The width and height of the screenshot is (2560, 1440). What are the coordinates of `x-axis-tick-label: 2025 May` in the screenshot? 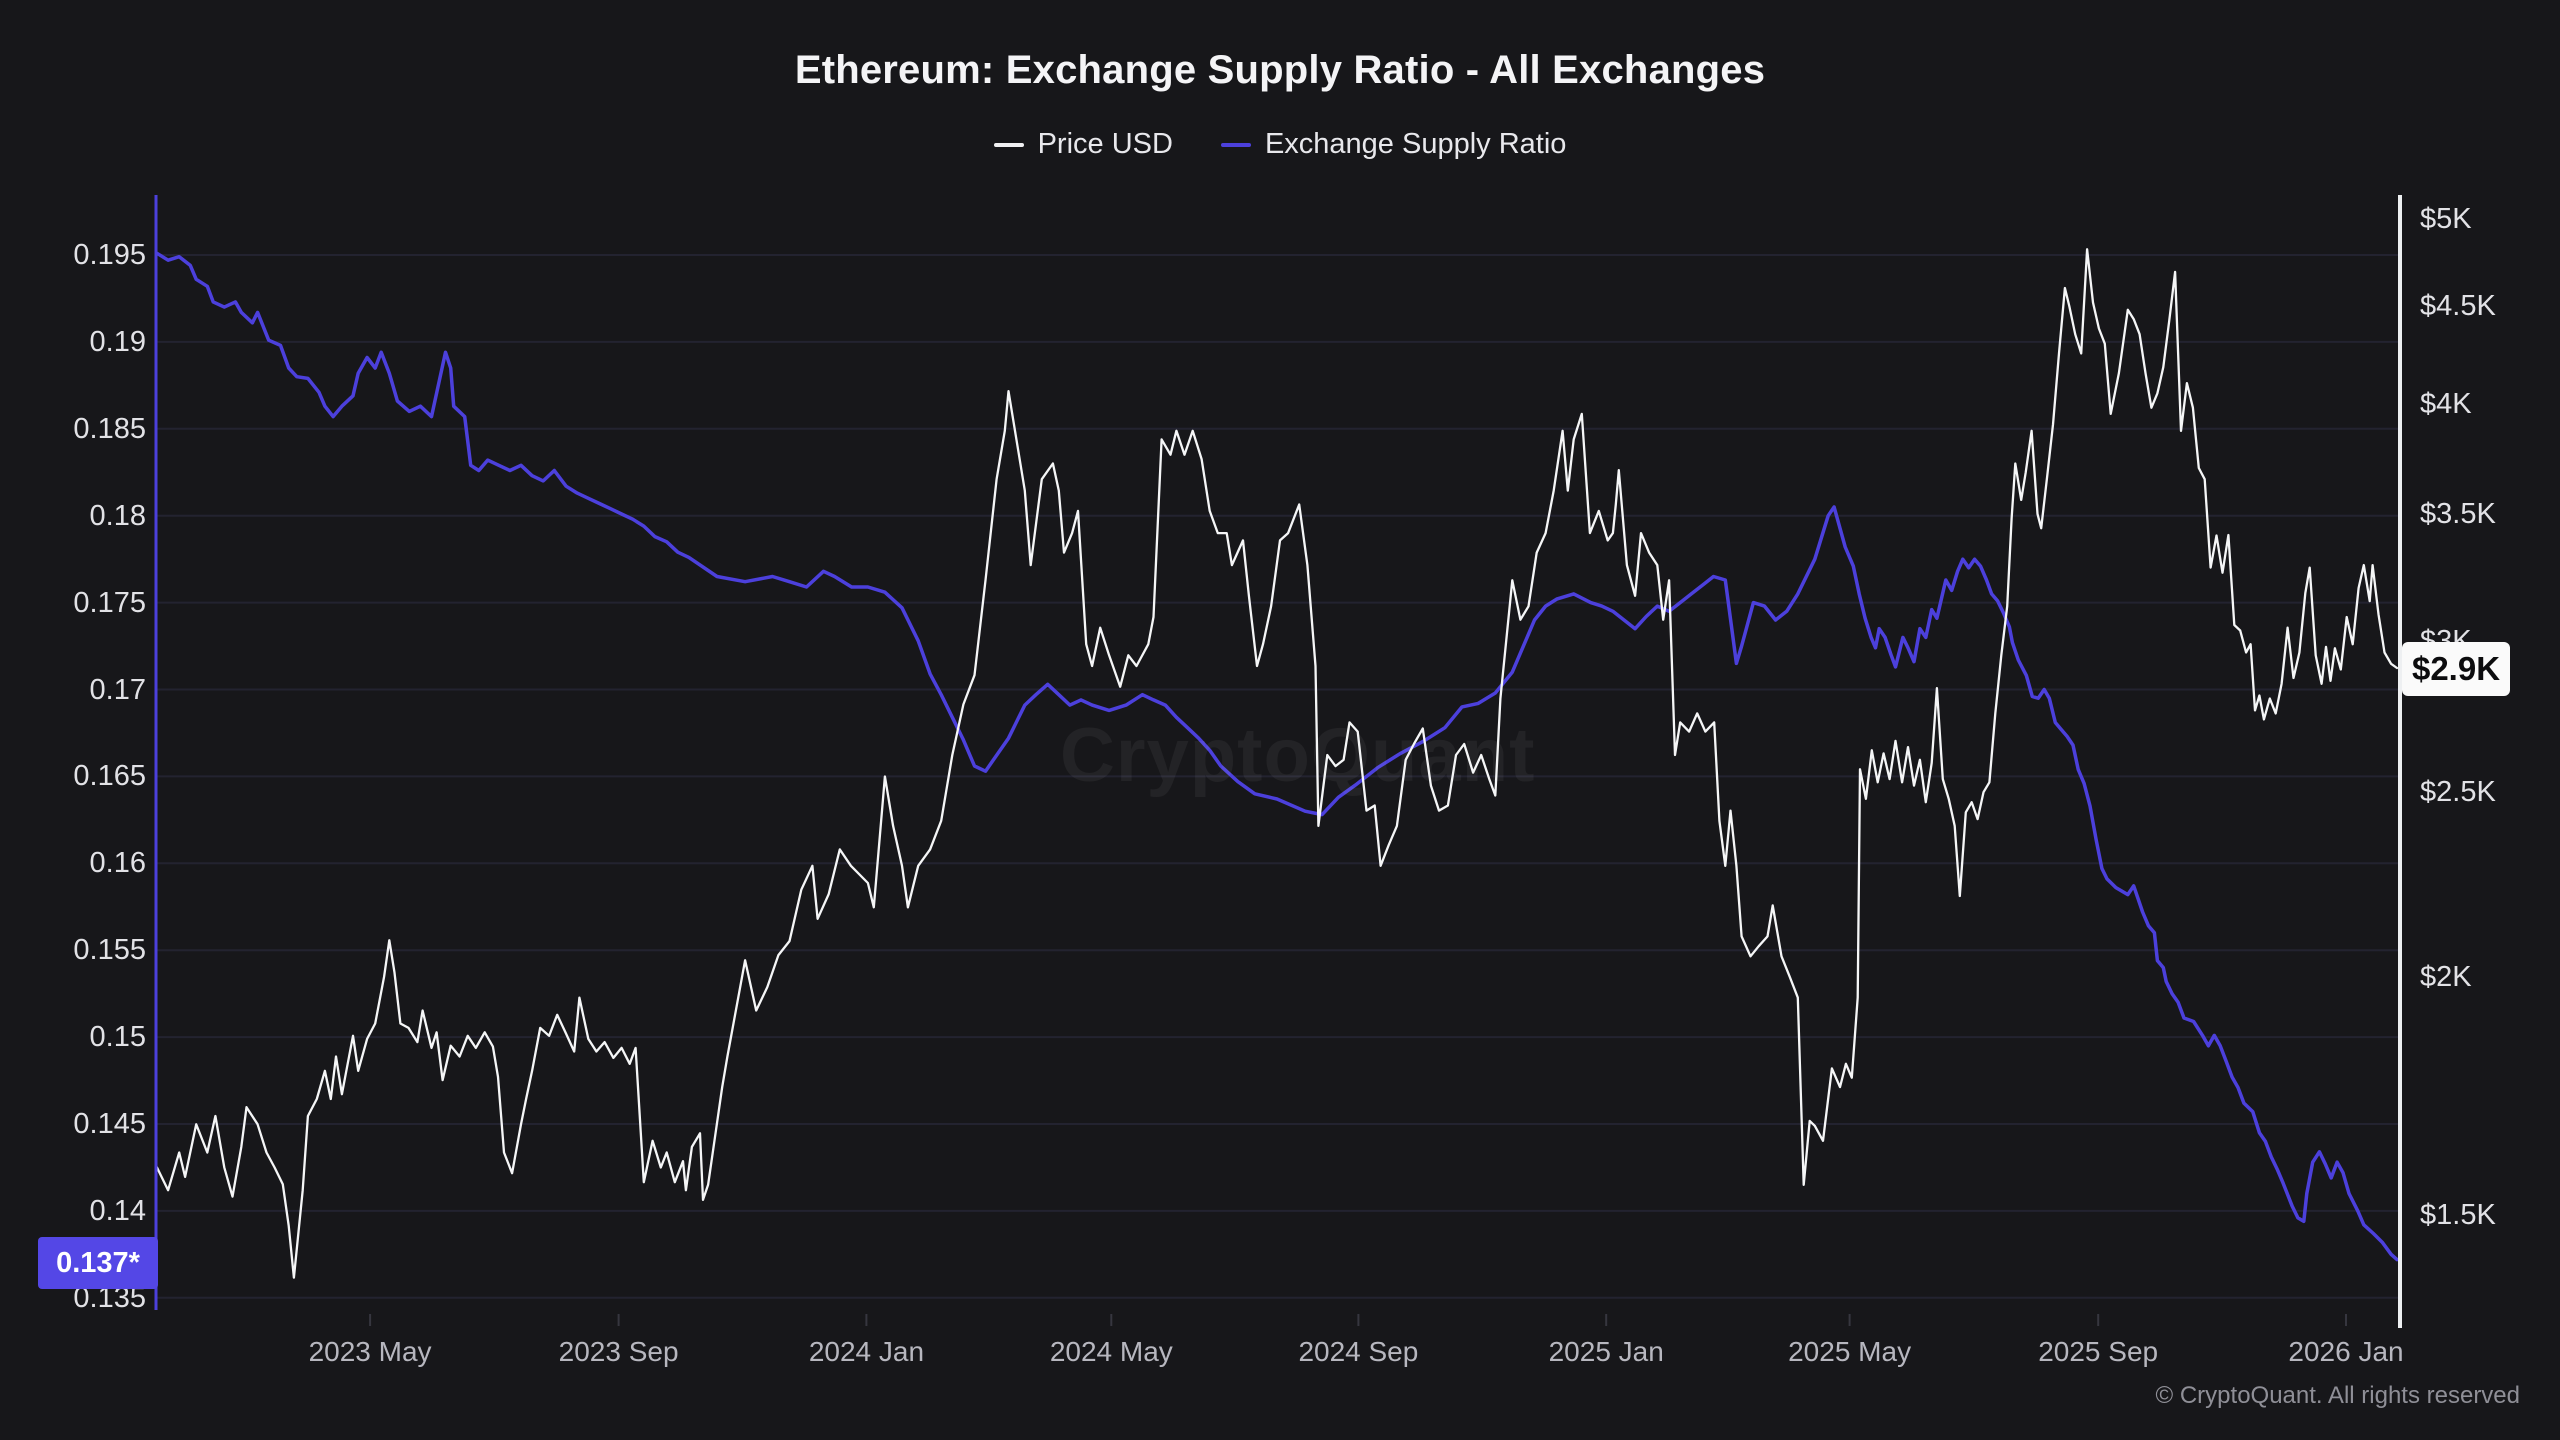 It's located at (1850, 1351).